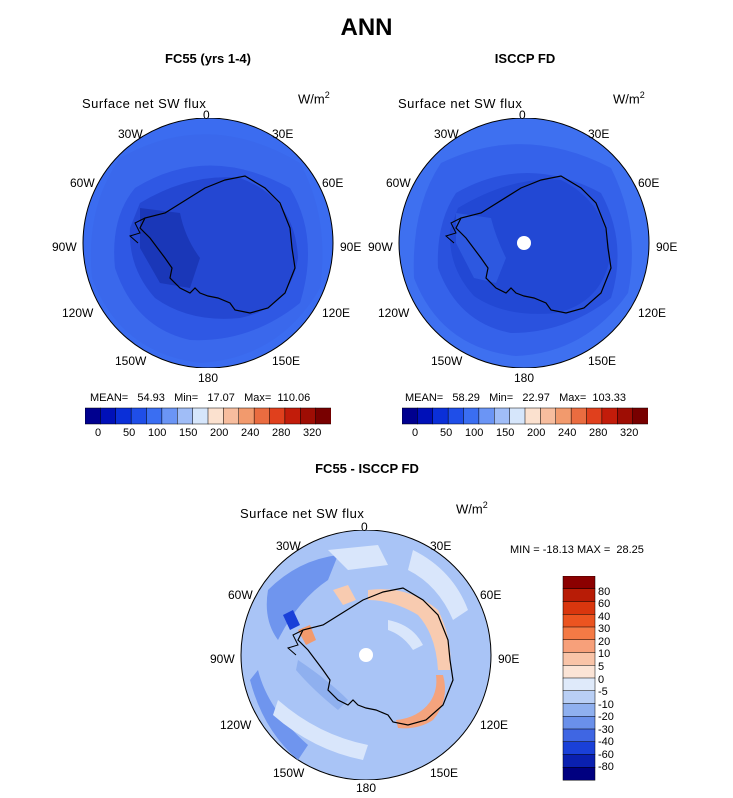  I want to click on panel1-lon-90e: 90E, so click(351, 247).